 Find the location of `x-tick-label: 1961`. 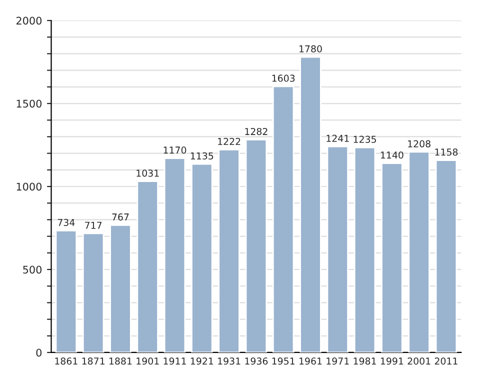

x-tick-label: 1961 is located at coordinates (311, 361).